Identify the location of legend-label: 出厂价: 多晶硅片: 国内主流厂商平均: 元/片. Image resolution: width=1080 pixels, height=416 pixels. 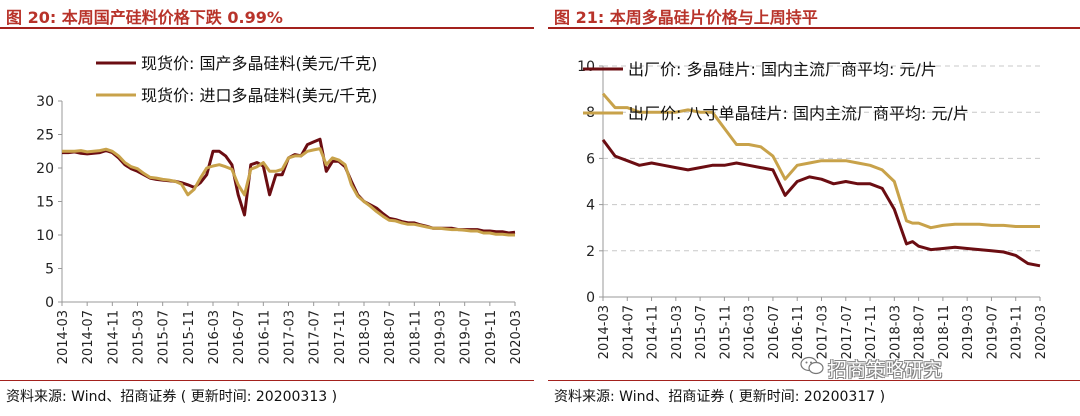
(782, 69).